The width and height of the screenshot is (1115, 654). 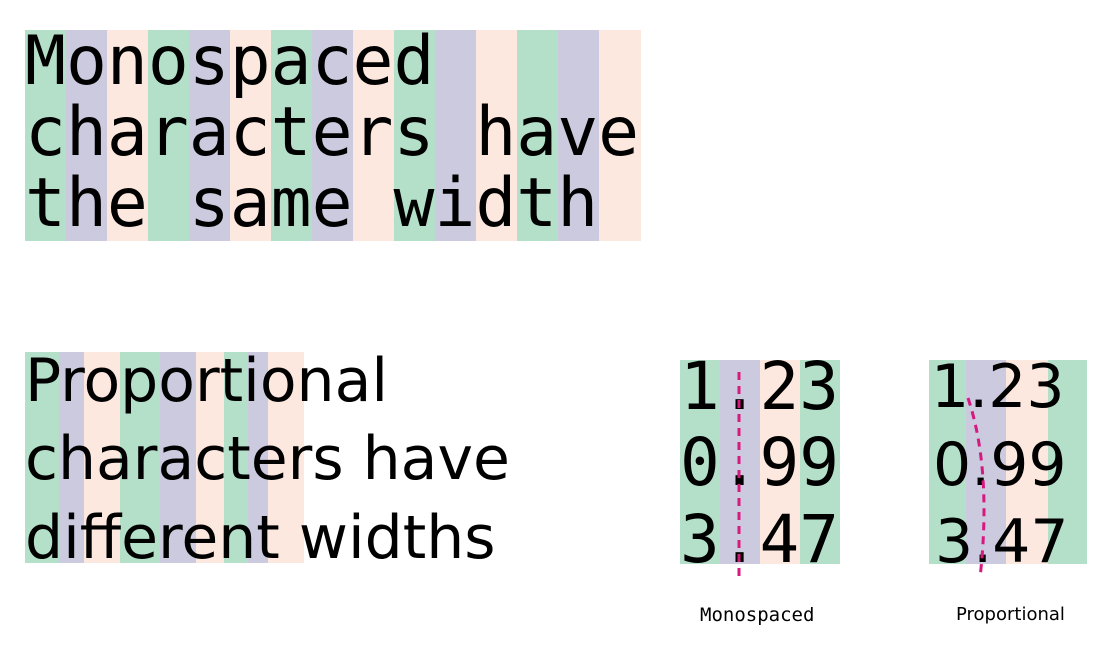 What do you see at coordinates (1010, 614) in the screenshot?
I see `prop-caption: Proportional` at bounding box center [1010, 614].